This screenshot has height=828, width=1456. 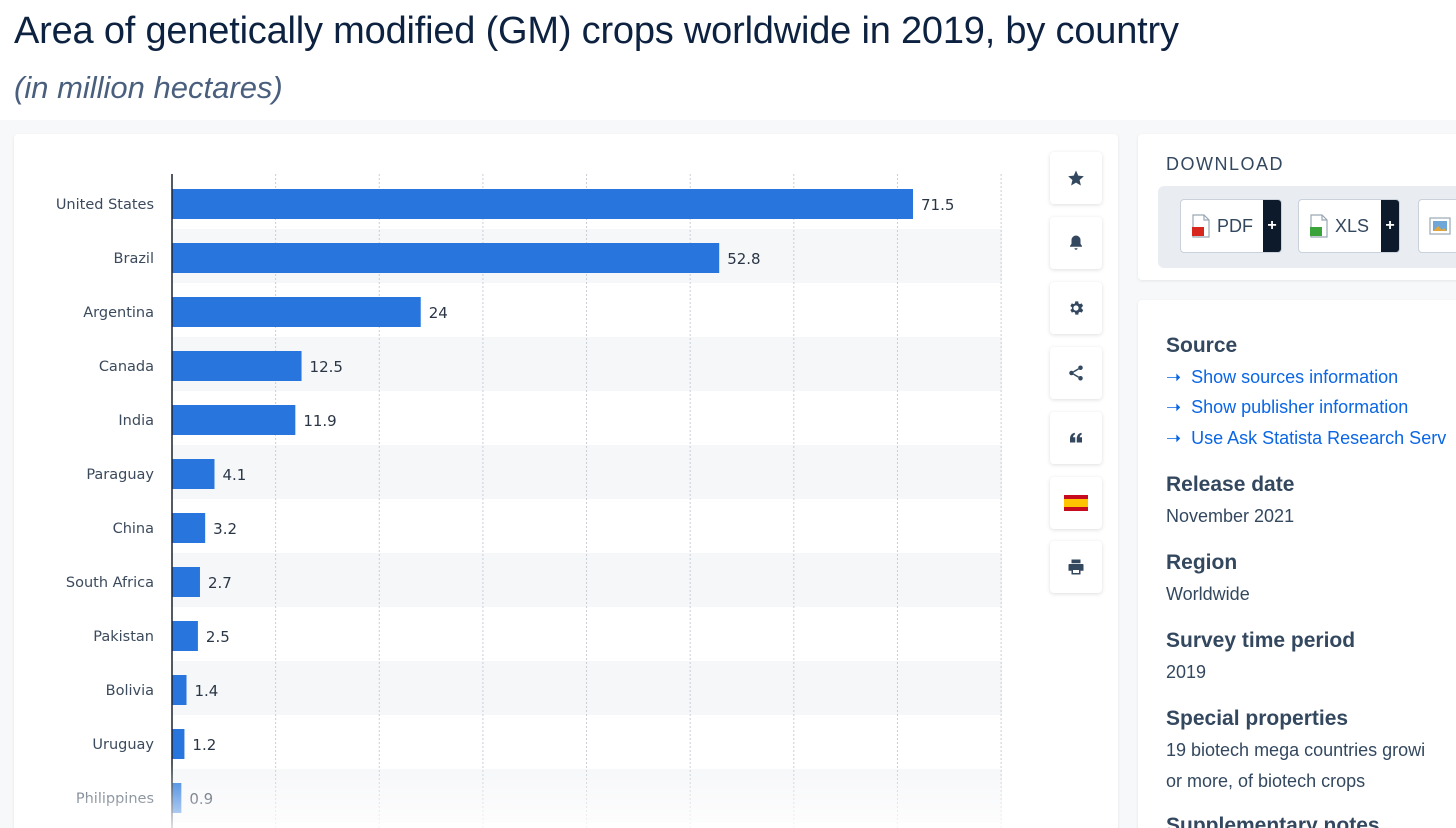 What do you see at coordinates (438, 313) in the screenshot?
I see `value-label: 24` at bounding box center [438, 313].